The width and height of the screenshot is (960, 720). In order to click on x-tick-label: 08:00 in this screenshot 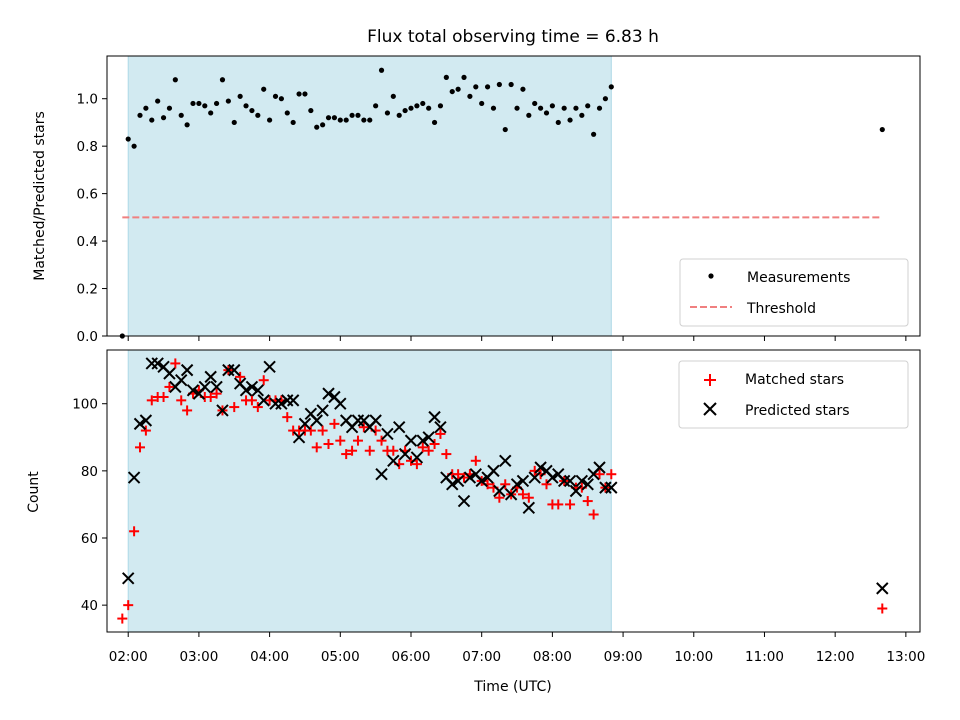, I will do `click(552, 657)`.